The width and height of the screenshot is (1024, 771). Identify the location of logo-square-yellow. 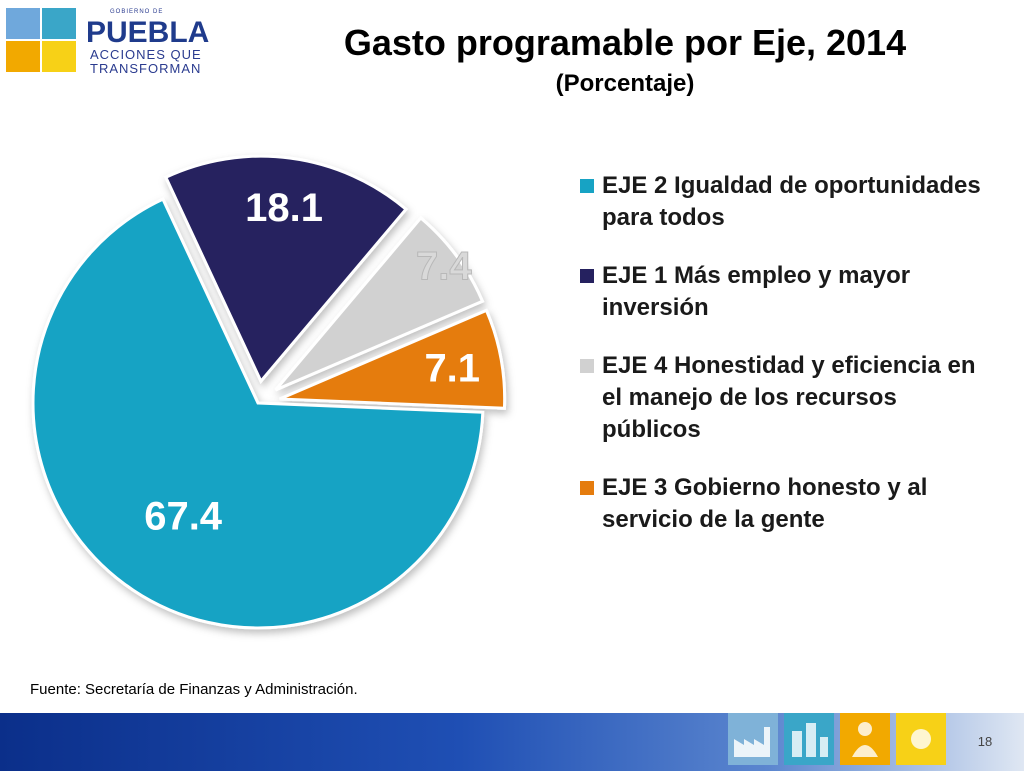
(59, 56).